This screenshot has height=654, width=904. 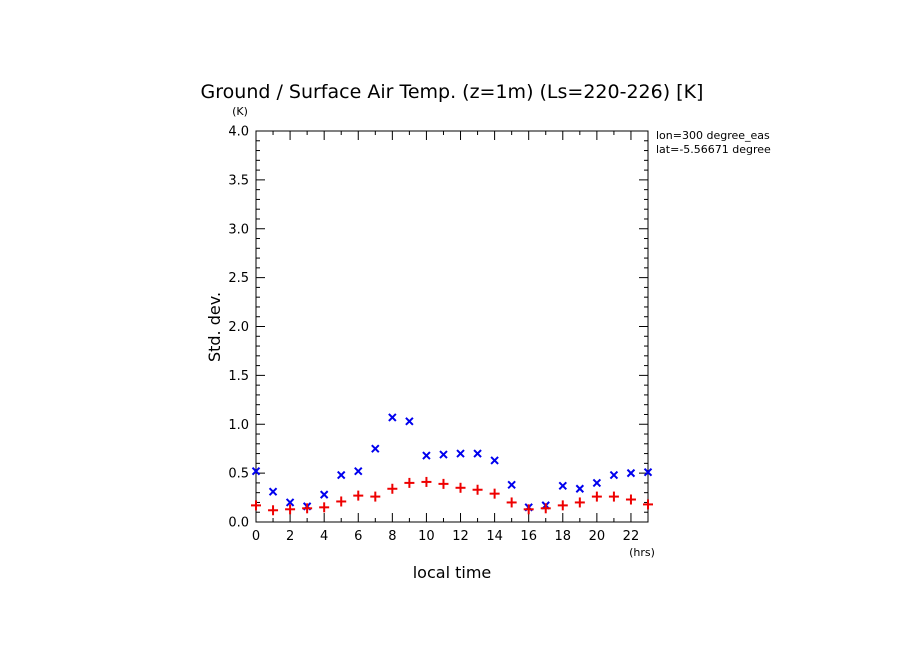 What do you see at coordinates (240, 111) in the screenshot?
I see `y-unit-label: (K)` at bounding box center [240, 111].